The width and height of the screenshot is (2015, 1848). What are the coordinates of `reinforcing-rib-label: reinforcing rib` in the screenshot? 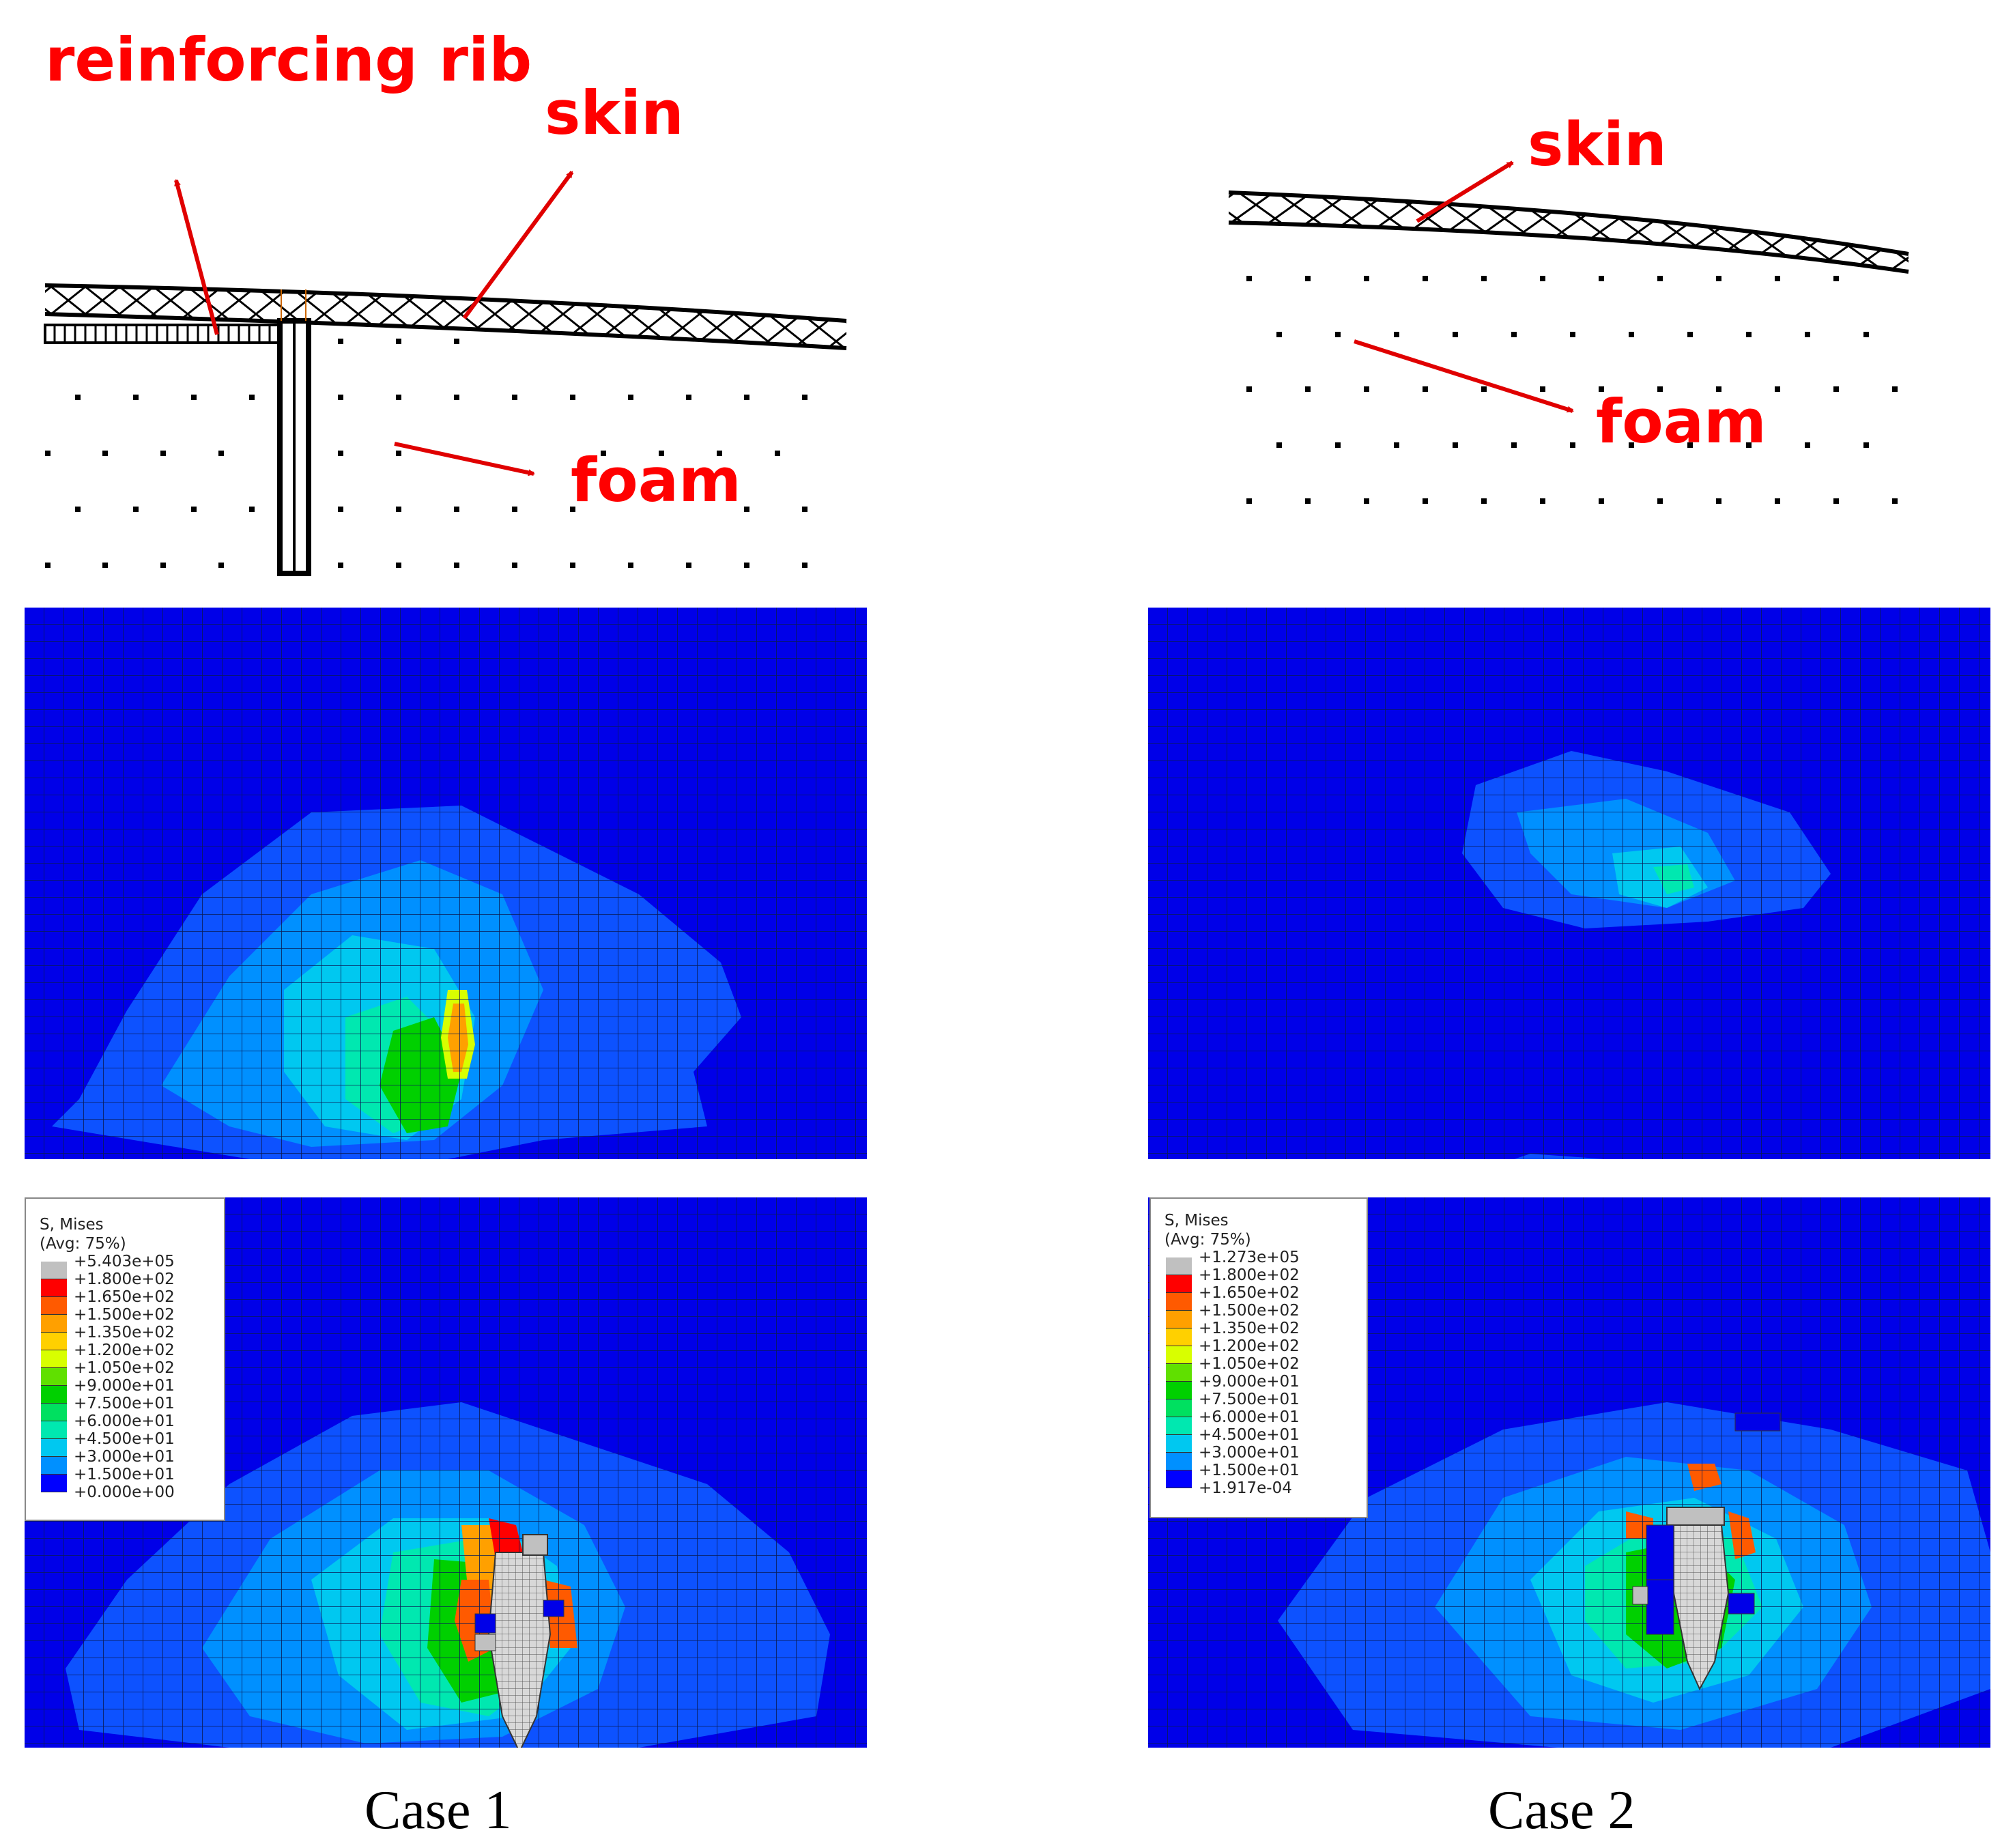 It's located at (288, 60).